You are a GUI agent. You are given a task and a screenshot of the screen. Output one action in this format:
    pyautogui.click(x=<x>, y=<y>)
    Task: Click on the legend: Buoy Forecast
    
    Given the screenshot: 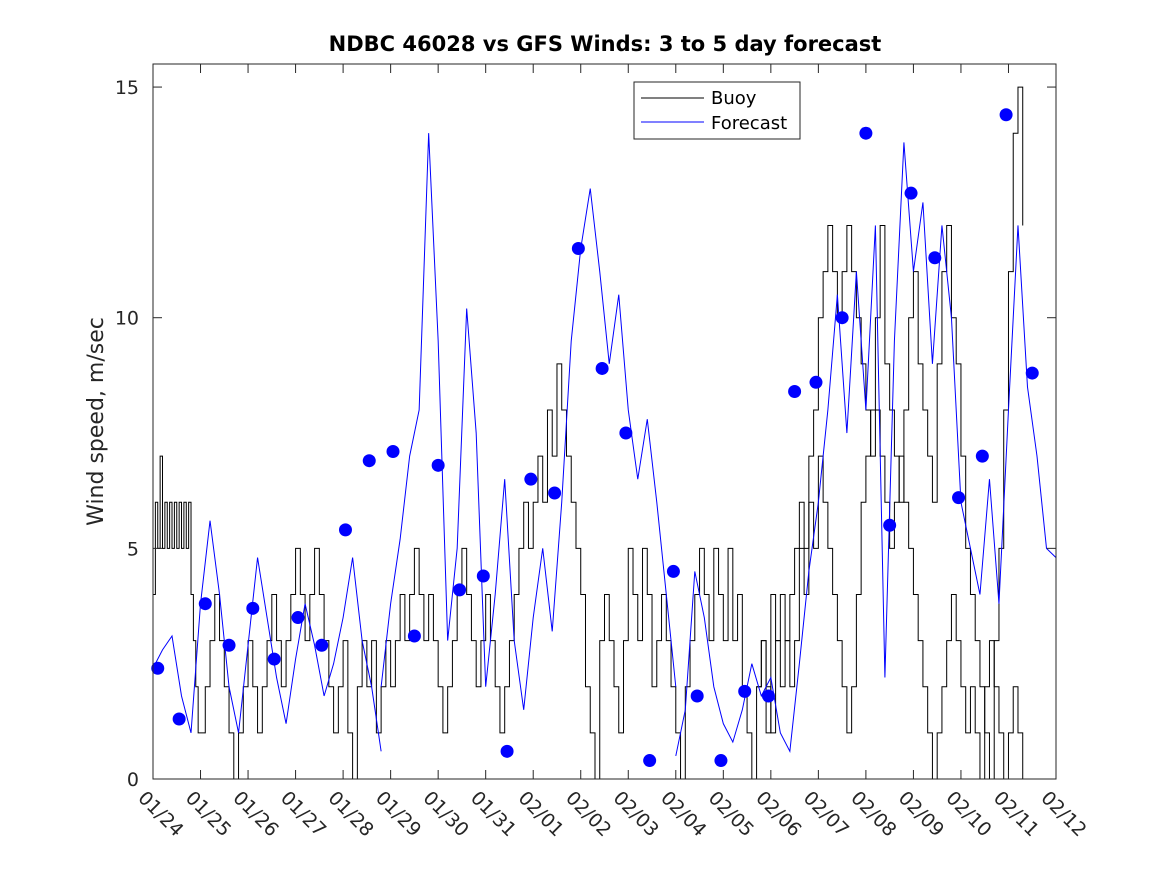 What is the action you would take?
    pyautogui.click(x=717, y=110)
    